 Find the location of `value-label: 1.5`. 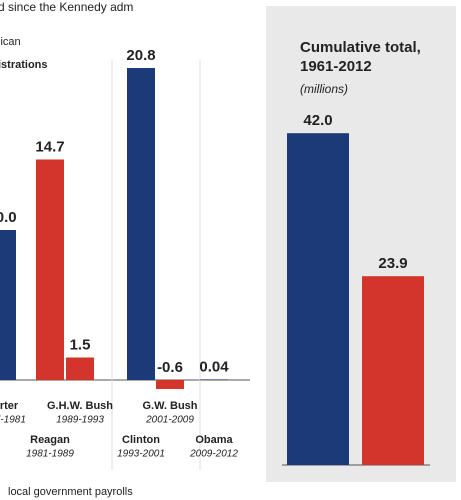

value-label: 1.5 is located at coordinates (80, 344).